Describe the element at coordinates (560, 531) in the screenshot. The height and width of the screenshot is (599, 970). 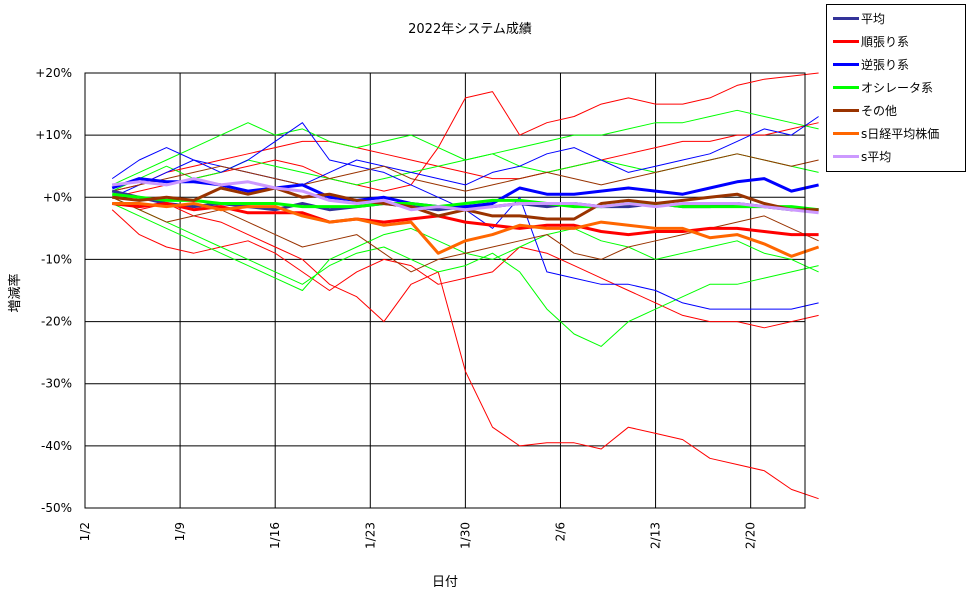
I see `x-tick-label: 2/6` at that location.